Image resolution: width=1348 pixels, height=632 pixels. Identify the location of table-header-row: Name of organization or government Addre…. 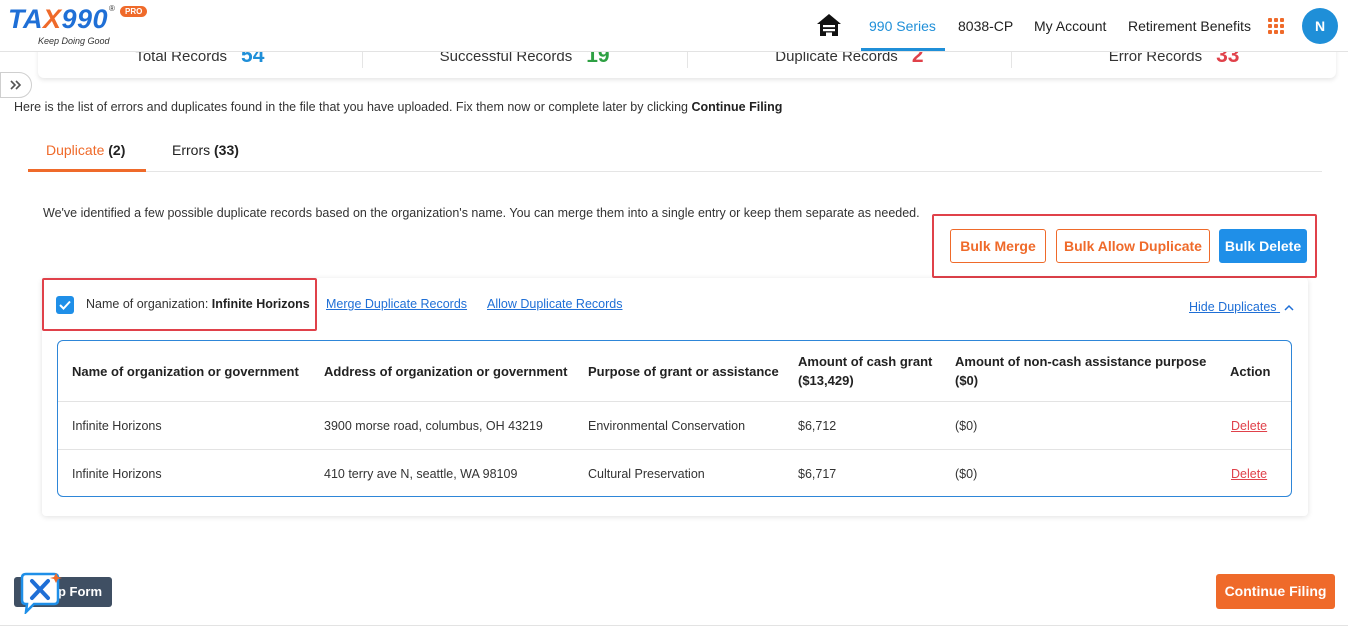
(674, 371).